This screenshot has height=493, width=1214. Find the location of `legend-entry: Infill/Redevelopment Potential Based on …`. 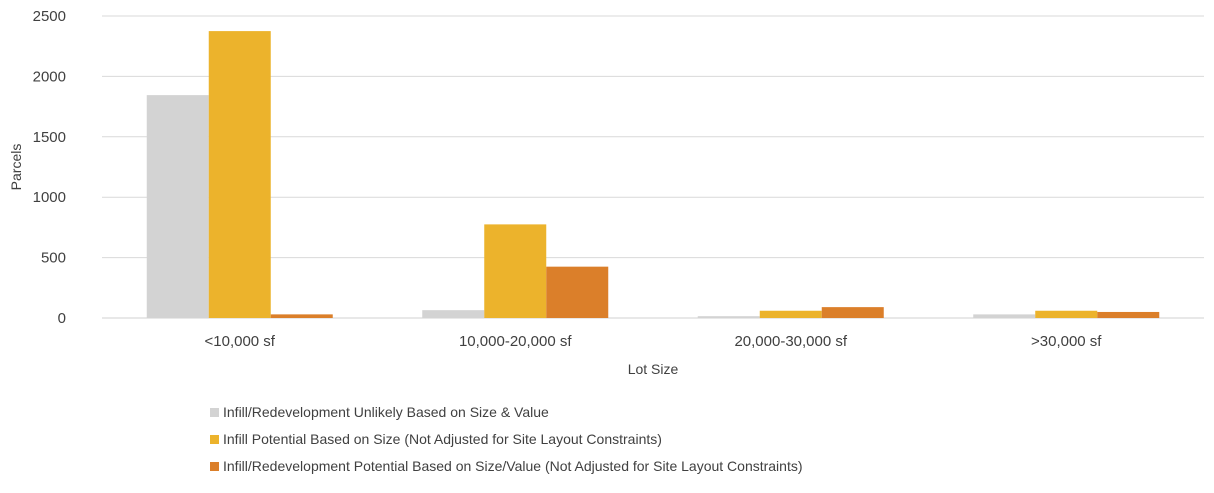

legend-entry: Infill/Redevelopment Potential Based on … is located at coordinates (513, 466).